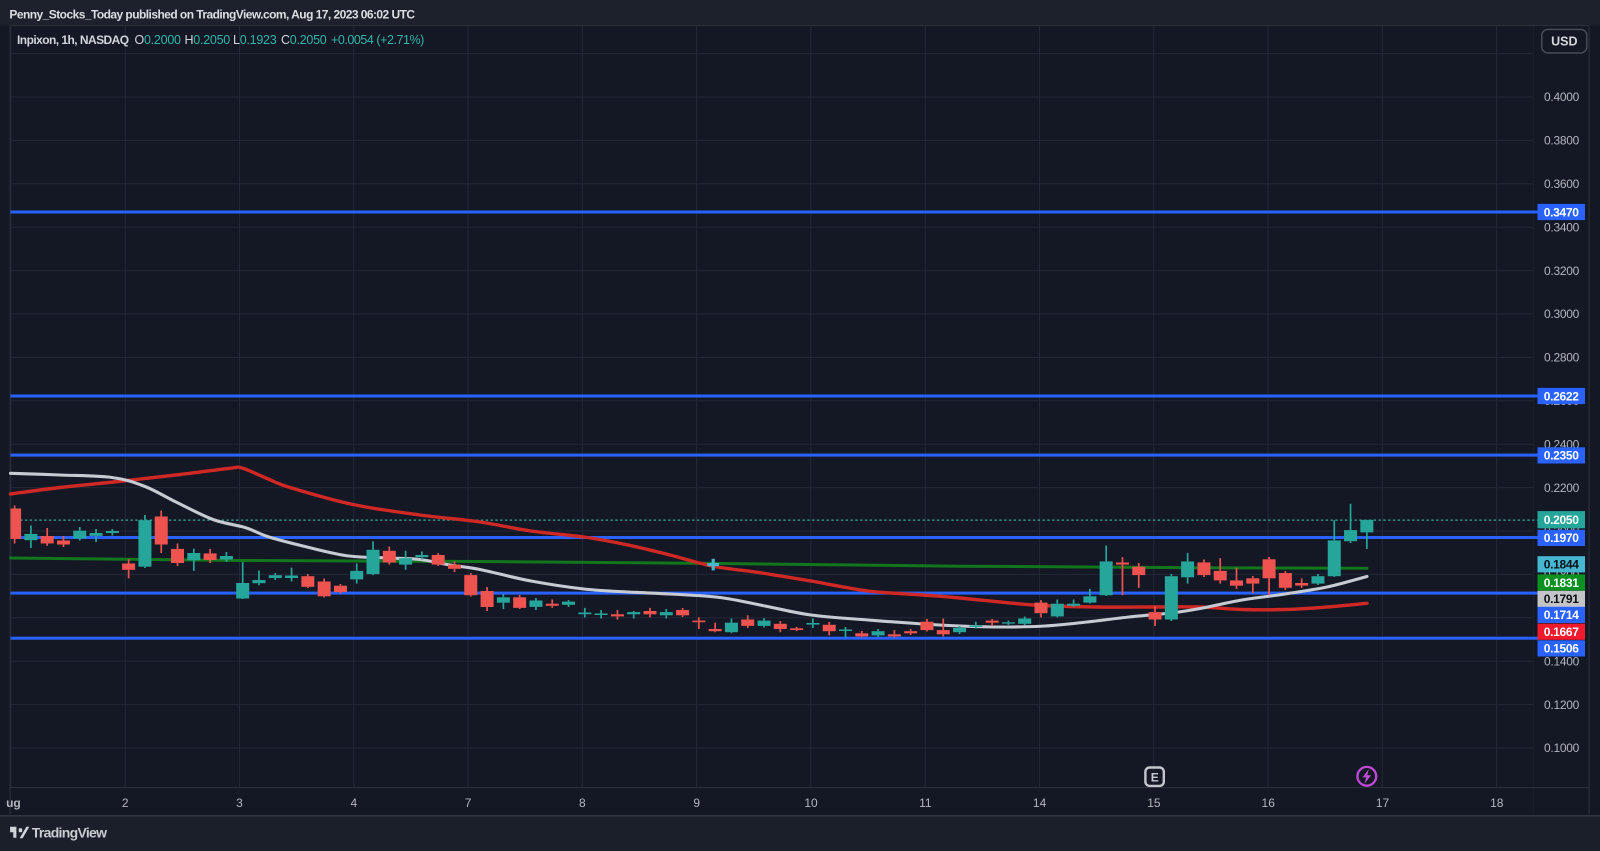 This screenshot has width=1600, height=851. I want to click on svg-text: 17, so click(1383, 803).